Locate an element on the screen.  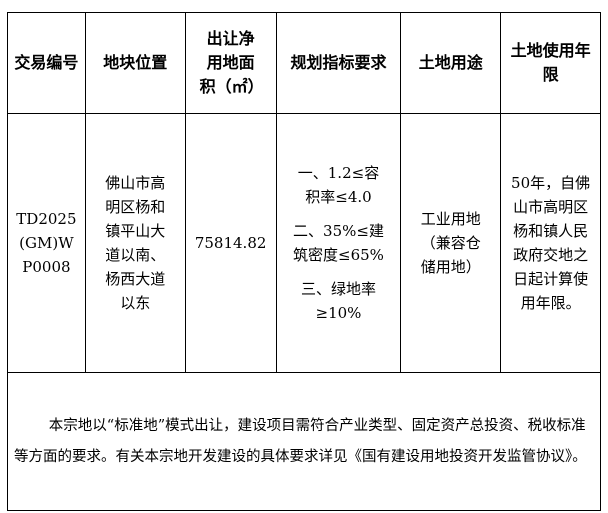
cell-area: 75814.82 is located at coordinates (230, 243).